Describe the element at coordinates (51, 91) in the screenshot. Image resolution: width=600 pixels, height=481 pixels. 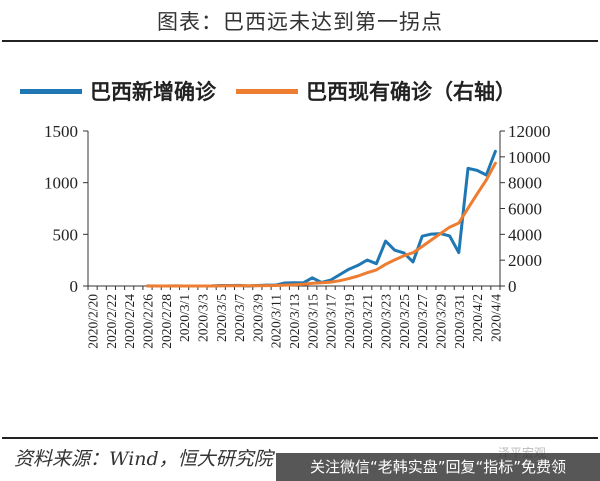
I see `legend-swatch-new-cases` at that location.